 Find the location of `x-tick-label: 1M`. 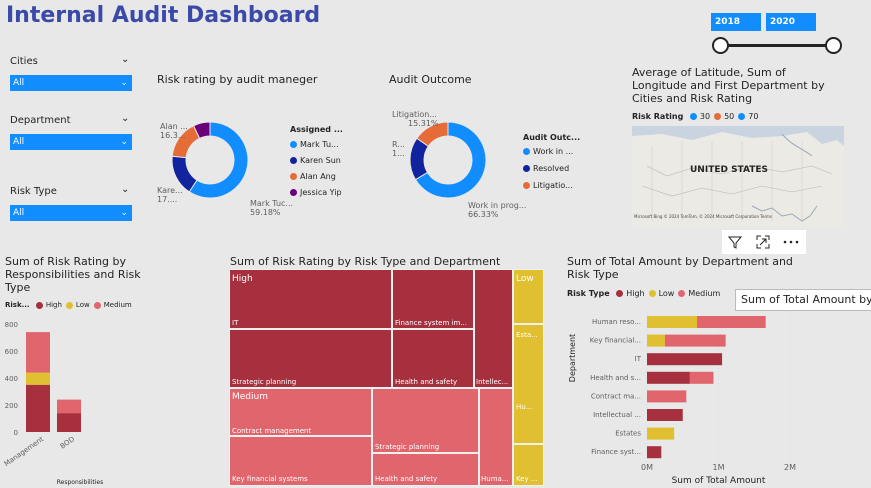

x-tick-label: 1M is located at coordinates (719, 467).